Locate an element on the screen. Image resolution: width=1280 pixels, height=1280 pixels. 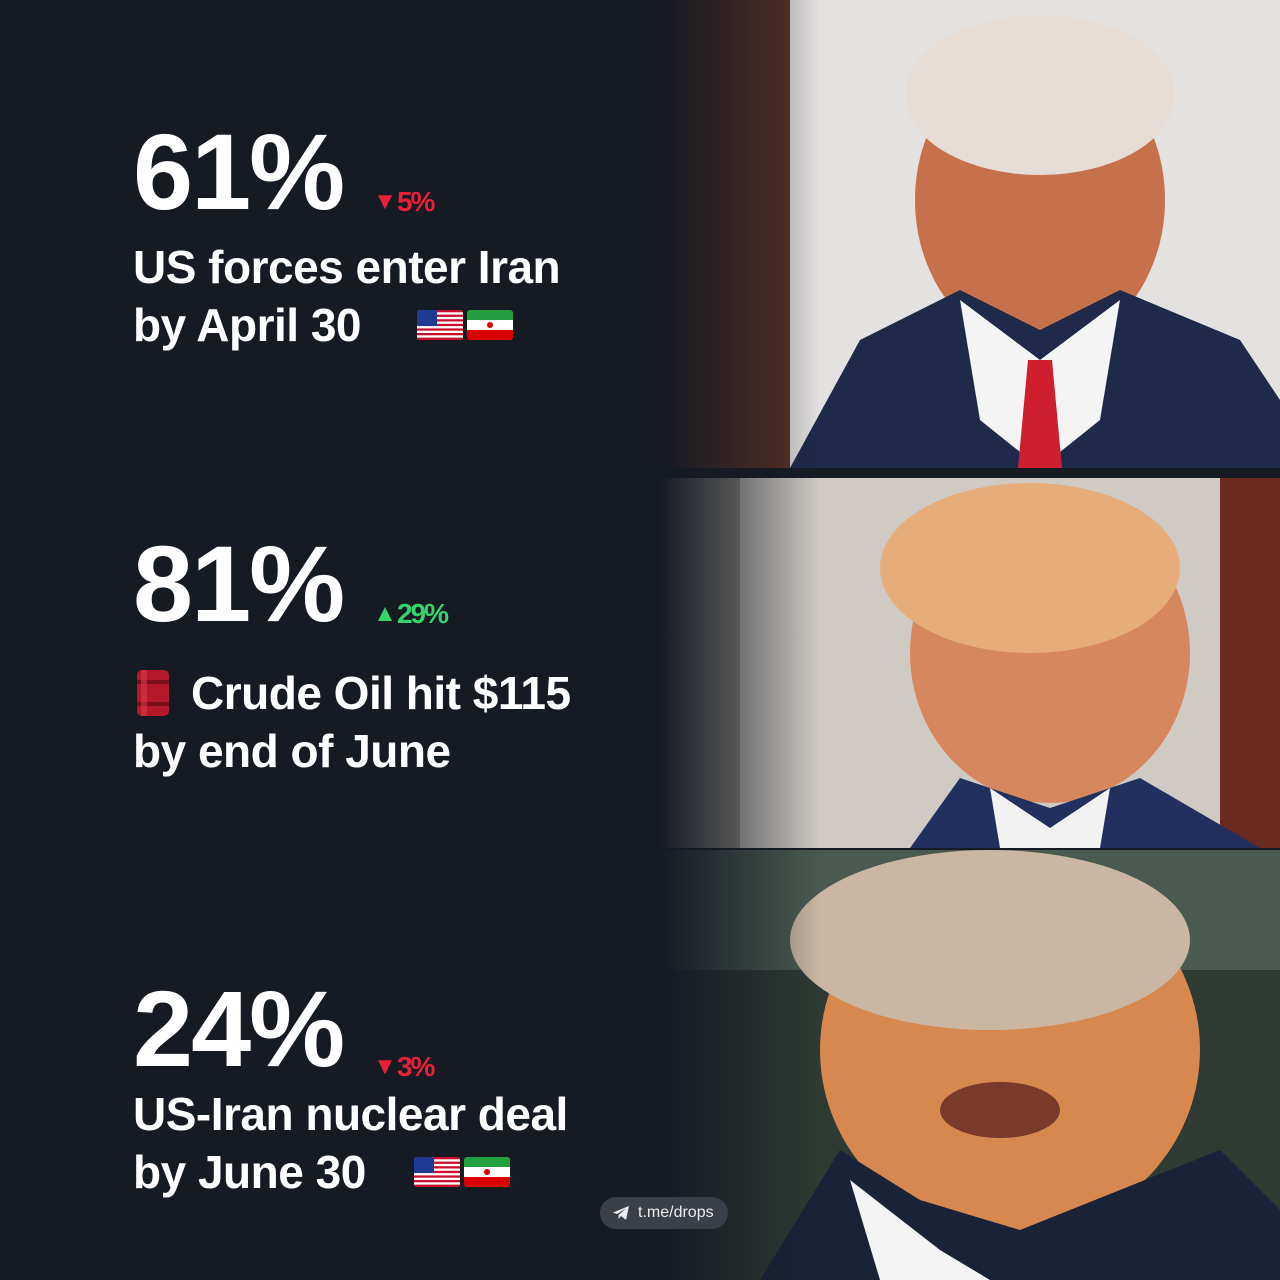
change-value: 5% is located at coordinates (415, 201).